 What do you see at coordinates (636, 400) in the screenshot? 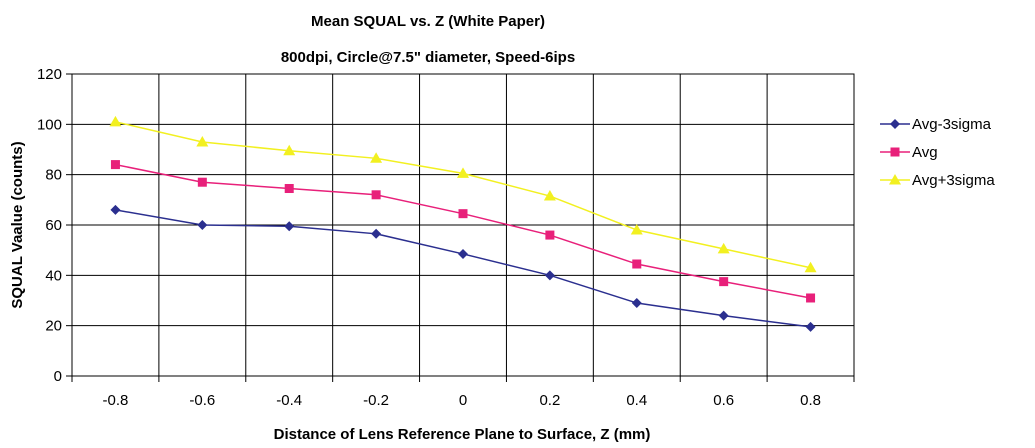
I see `x-tick-label: 0.4` at bounding box center [636, 400].